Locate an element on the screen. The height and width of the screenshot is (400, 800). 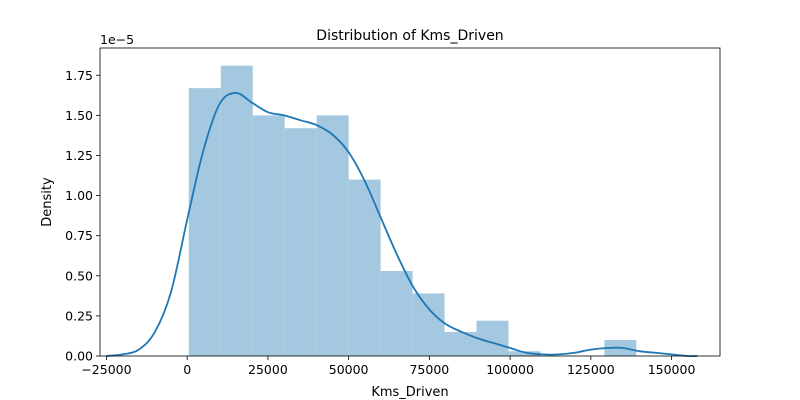
chart-title: Distribution of Kms_Driven is located at coordinates (409, 36).